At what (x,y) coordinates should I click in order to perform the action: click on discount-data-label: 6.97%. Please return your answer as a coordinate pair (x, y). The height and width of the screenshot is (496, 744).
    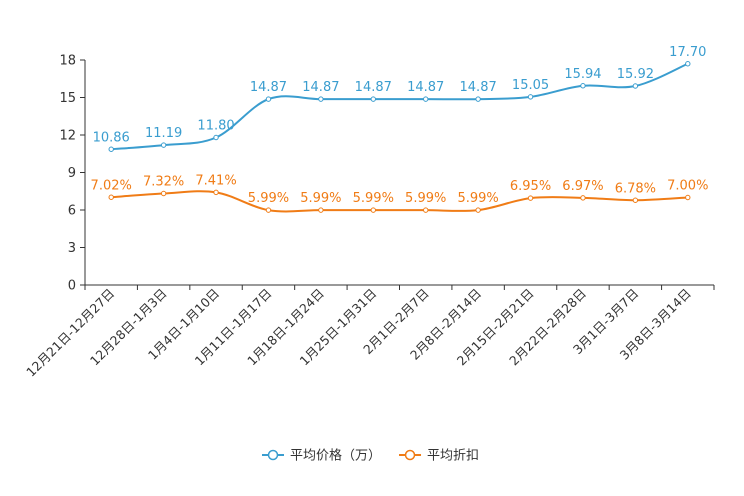
    Looking at the image, I should click on (582, 186).